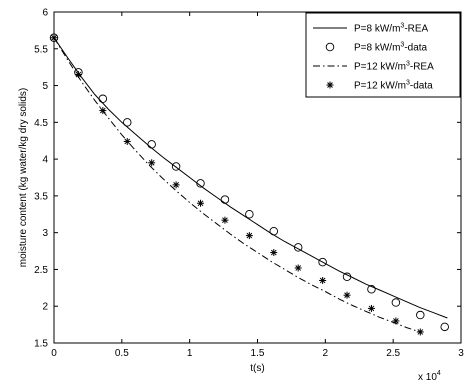  I want to click on y-tick-label: 1.5, so click(41, 344).